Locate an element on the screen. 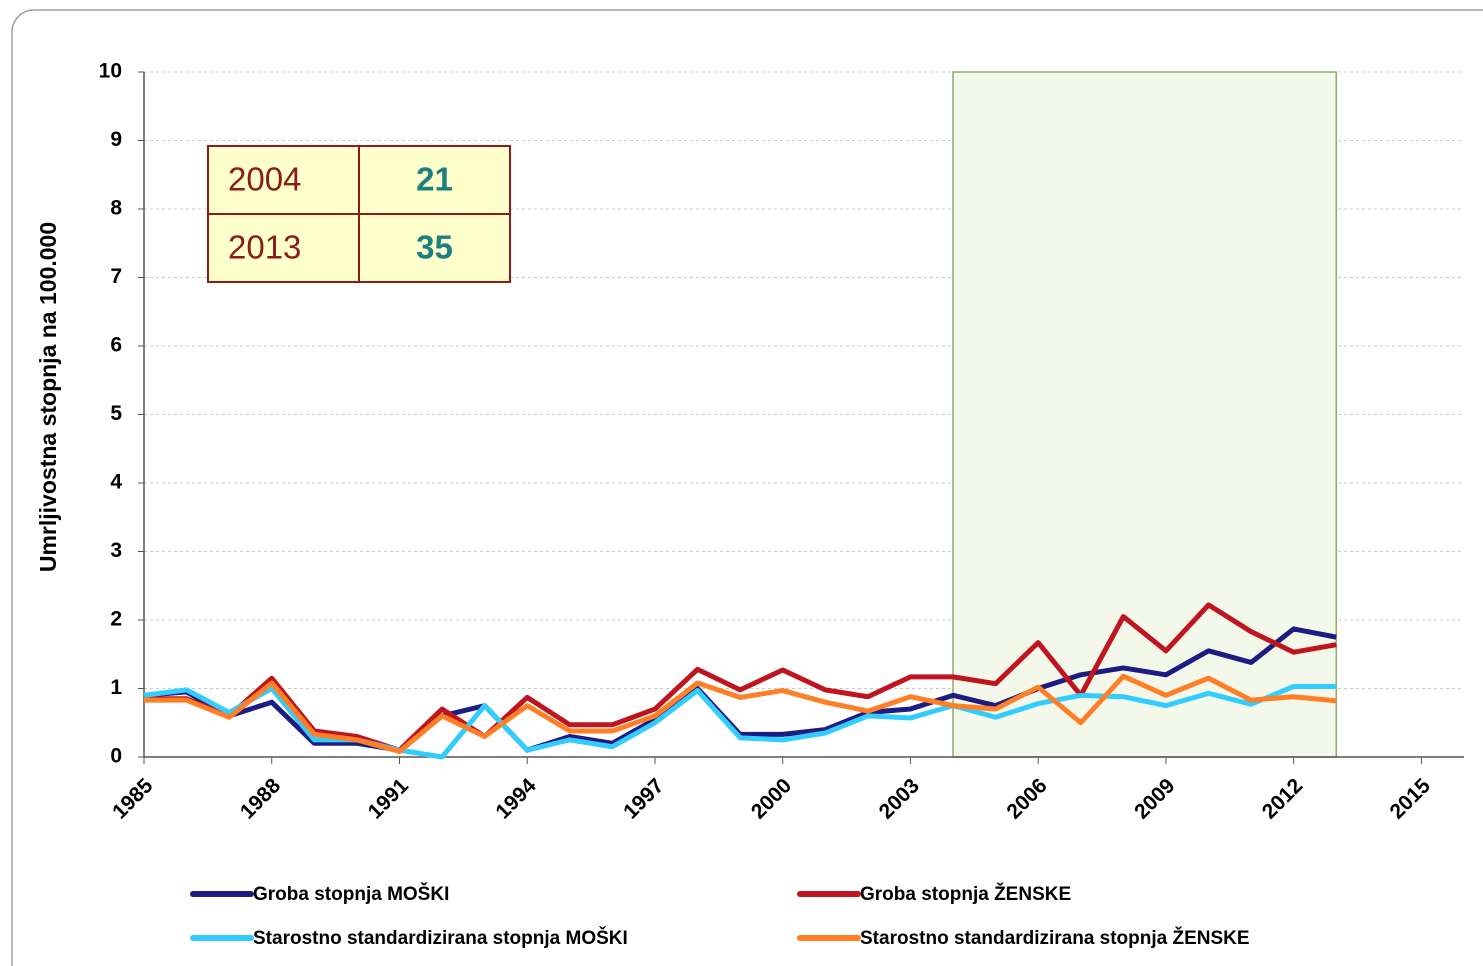  x-tick-label: 1991 is located at coordinates (389, 799).